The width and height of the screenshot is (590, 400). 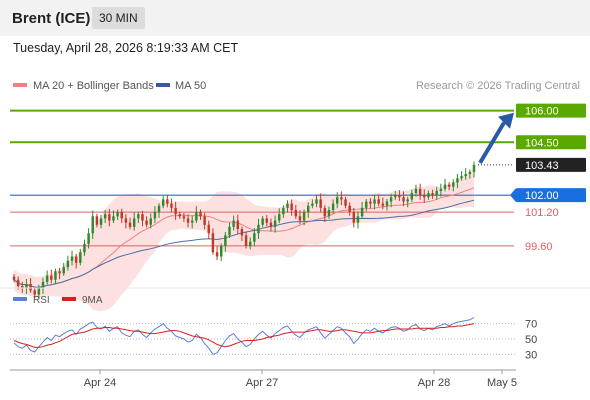 What do you see at coordinates (542, 196) in the screenshot?
I see `level-tag-102-00: 102.00` at bounding box center [542, 196].